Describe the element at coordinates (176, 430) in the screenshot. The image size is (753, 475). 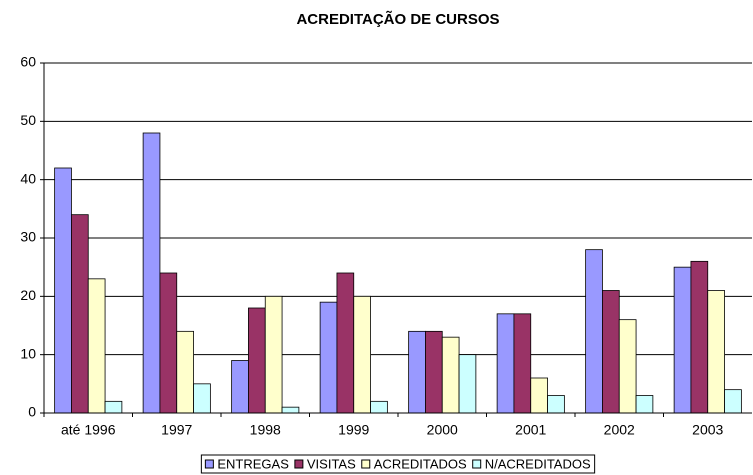
I see `x-tick-label: 1997` at that location.